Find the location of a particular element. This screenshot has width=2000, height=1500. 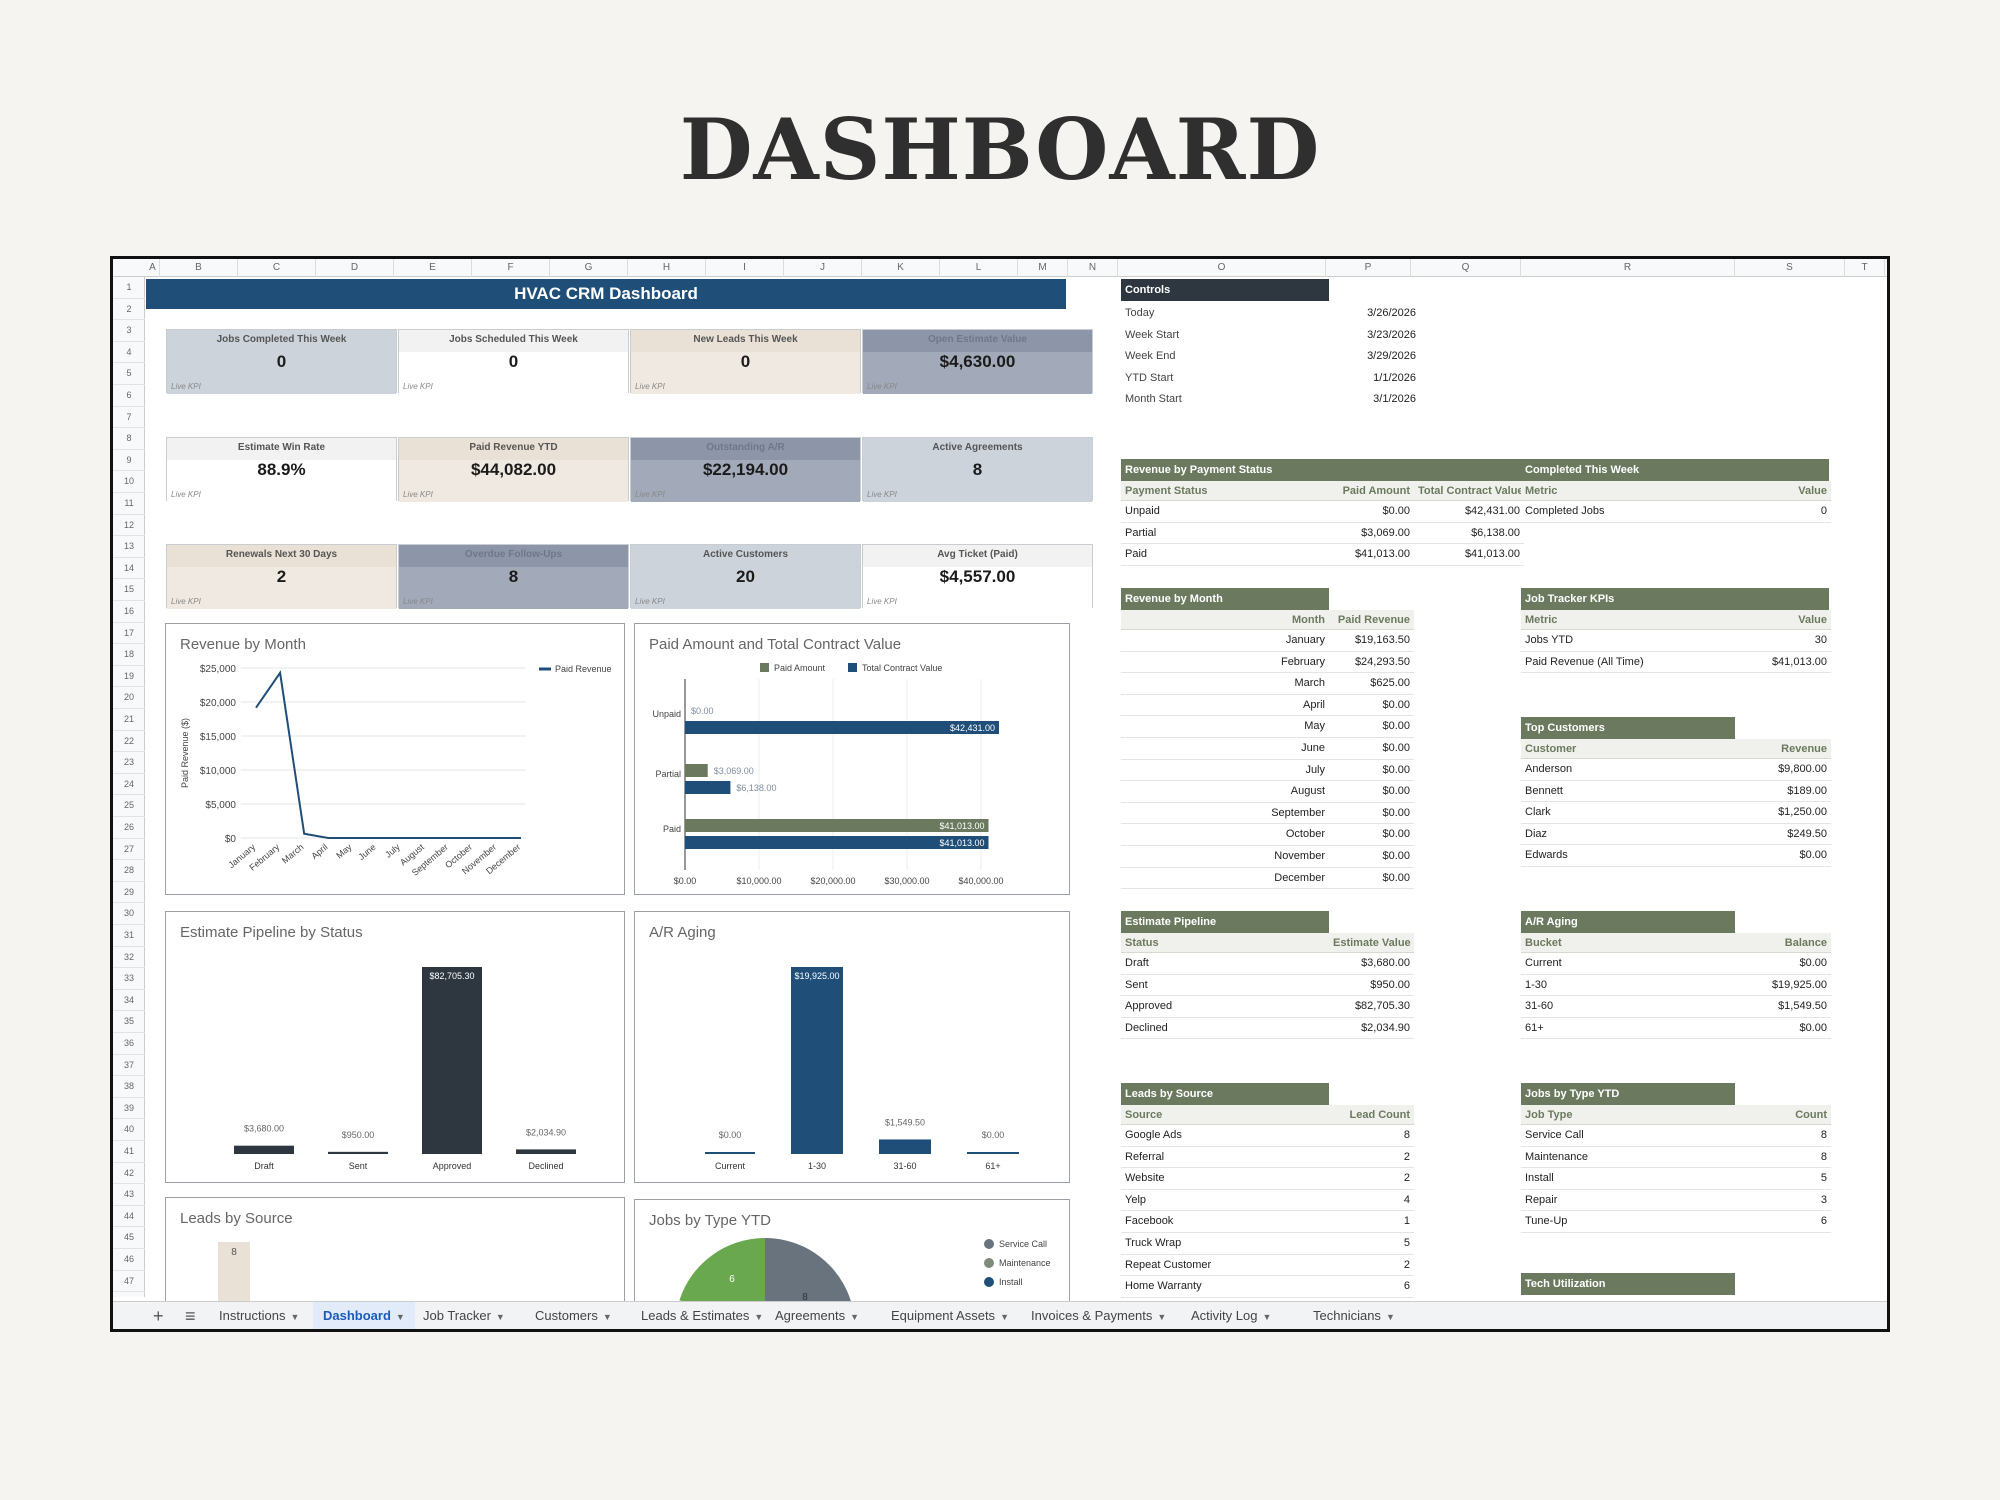

row-header: 8 is located at coordinates (129, 439).